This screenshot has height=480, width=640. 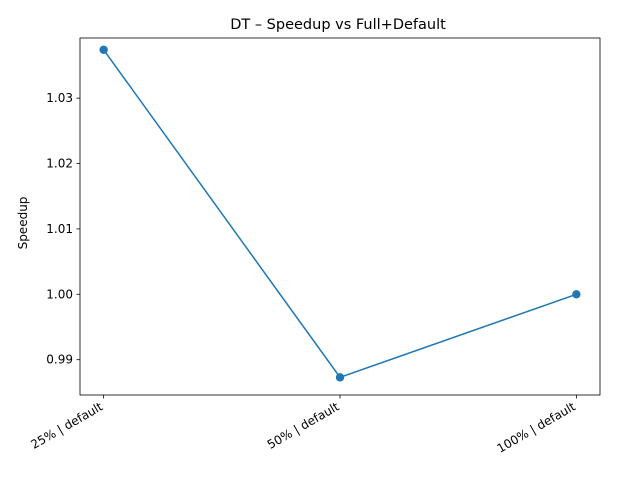 I want to click on y-axis-label: Speedup, so click(x=23, y=223).